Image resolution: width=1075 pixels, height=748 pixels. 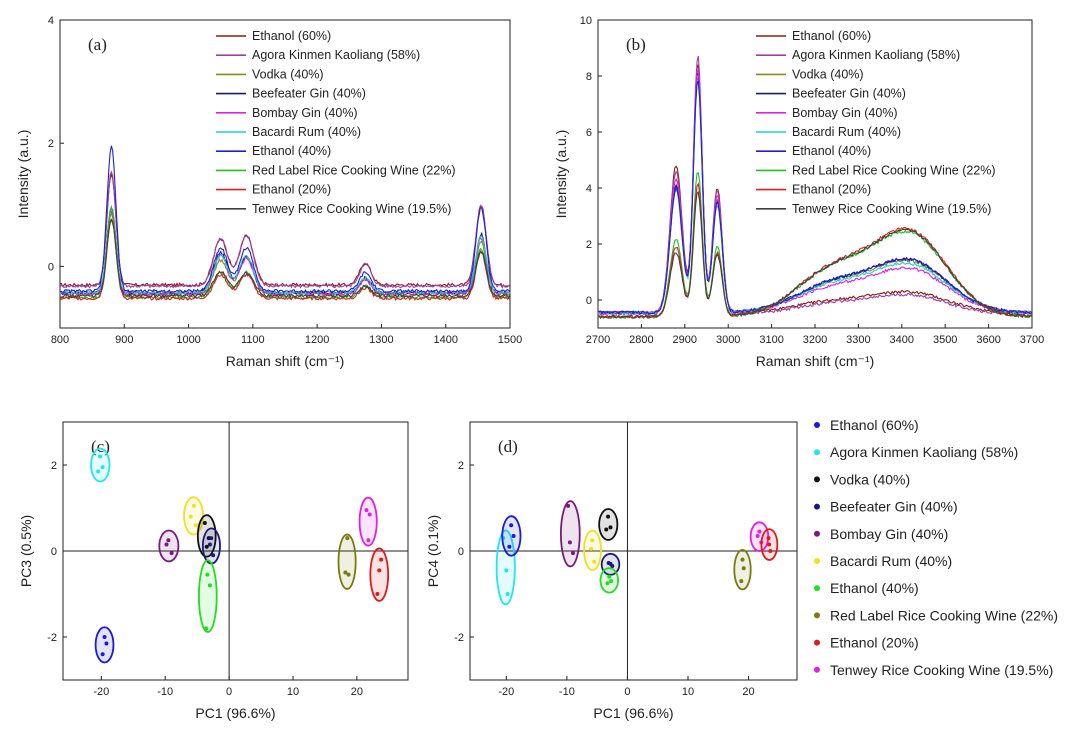 What do you see at coordinates (815, 340) in the screenshot?
I see `x-tick-label: 3200` at bounding box center [815, 340].